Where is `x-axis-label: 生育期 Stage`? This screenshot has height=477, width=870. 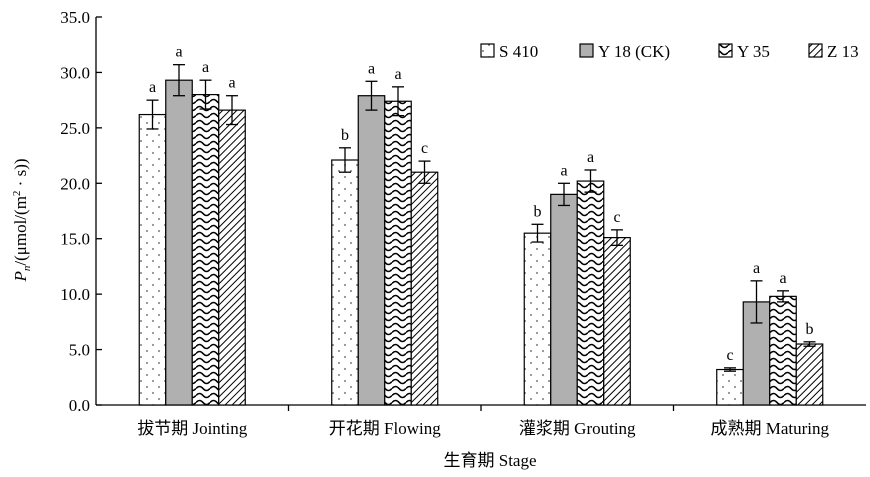
x-axis-label: 生育期 Stage is located at coordinates (489, 460).